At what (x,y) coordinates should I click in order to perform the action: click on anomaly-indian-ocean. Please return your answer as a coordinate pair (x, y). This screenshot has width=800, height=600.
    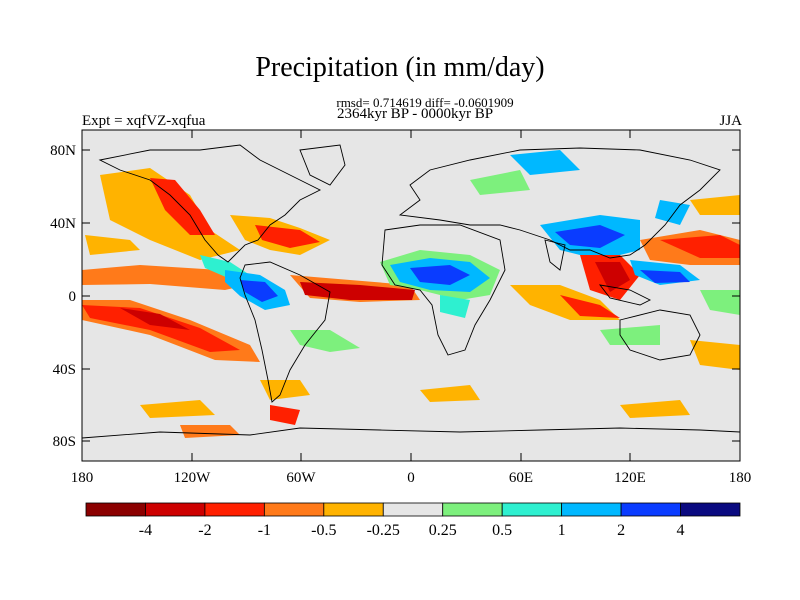
    Looking at the image, I should click on (590, 306).